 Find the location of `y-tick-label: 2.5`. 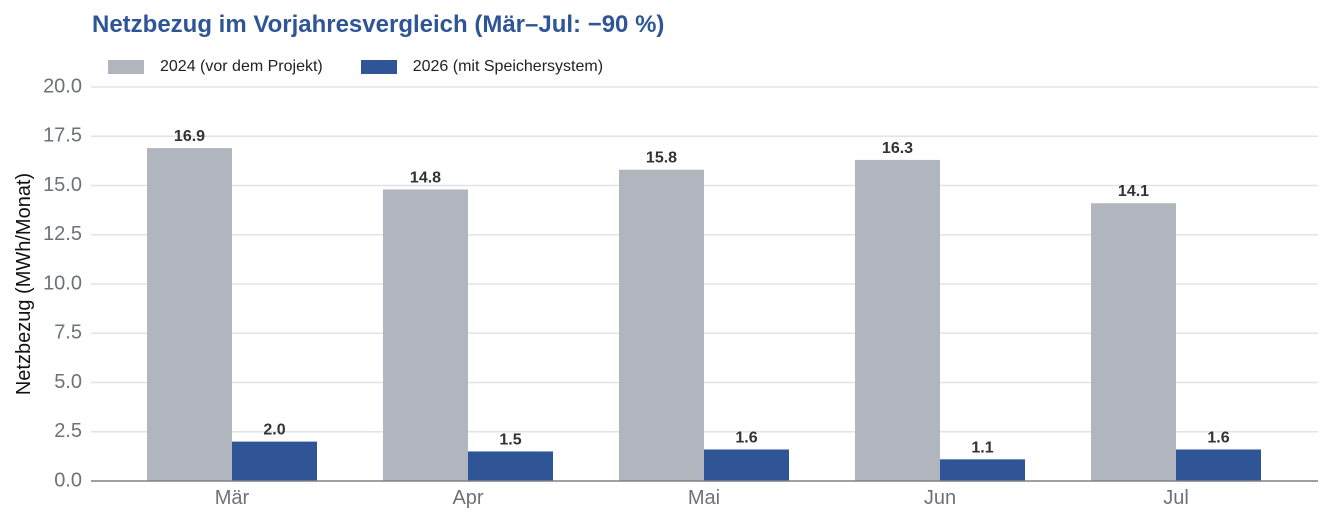

y-tick-label: 2.5 is located at coordinates (68, 431).